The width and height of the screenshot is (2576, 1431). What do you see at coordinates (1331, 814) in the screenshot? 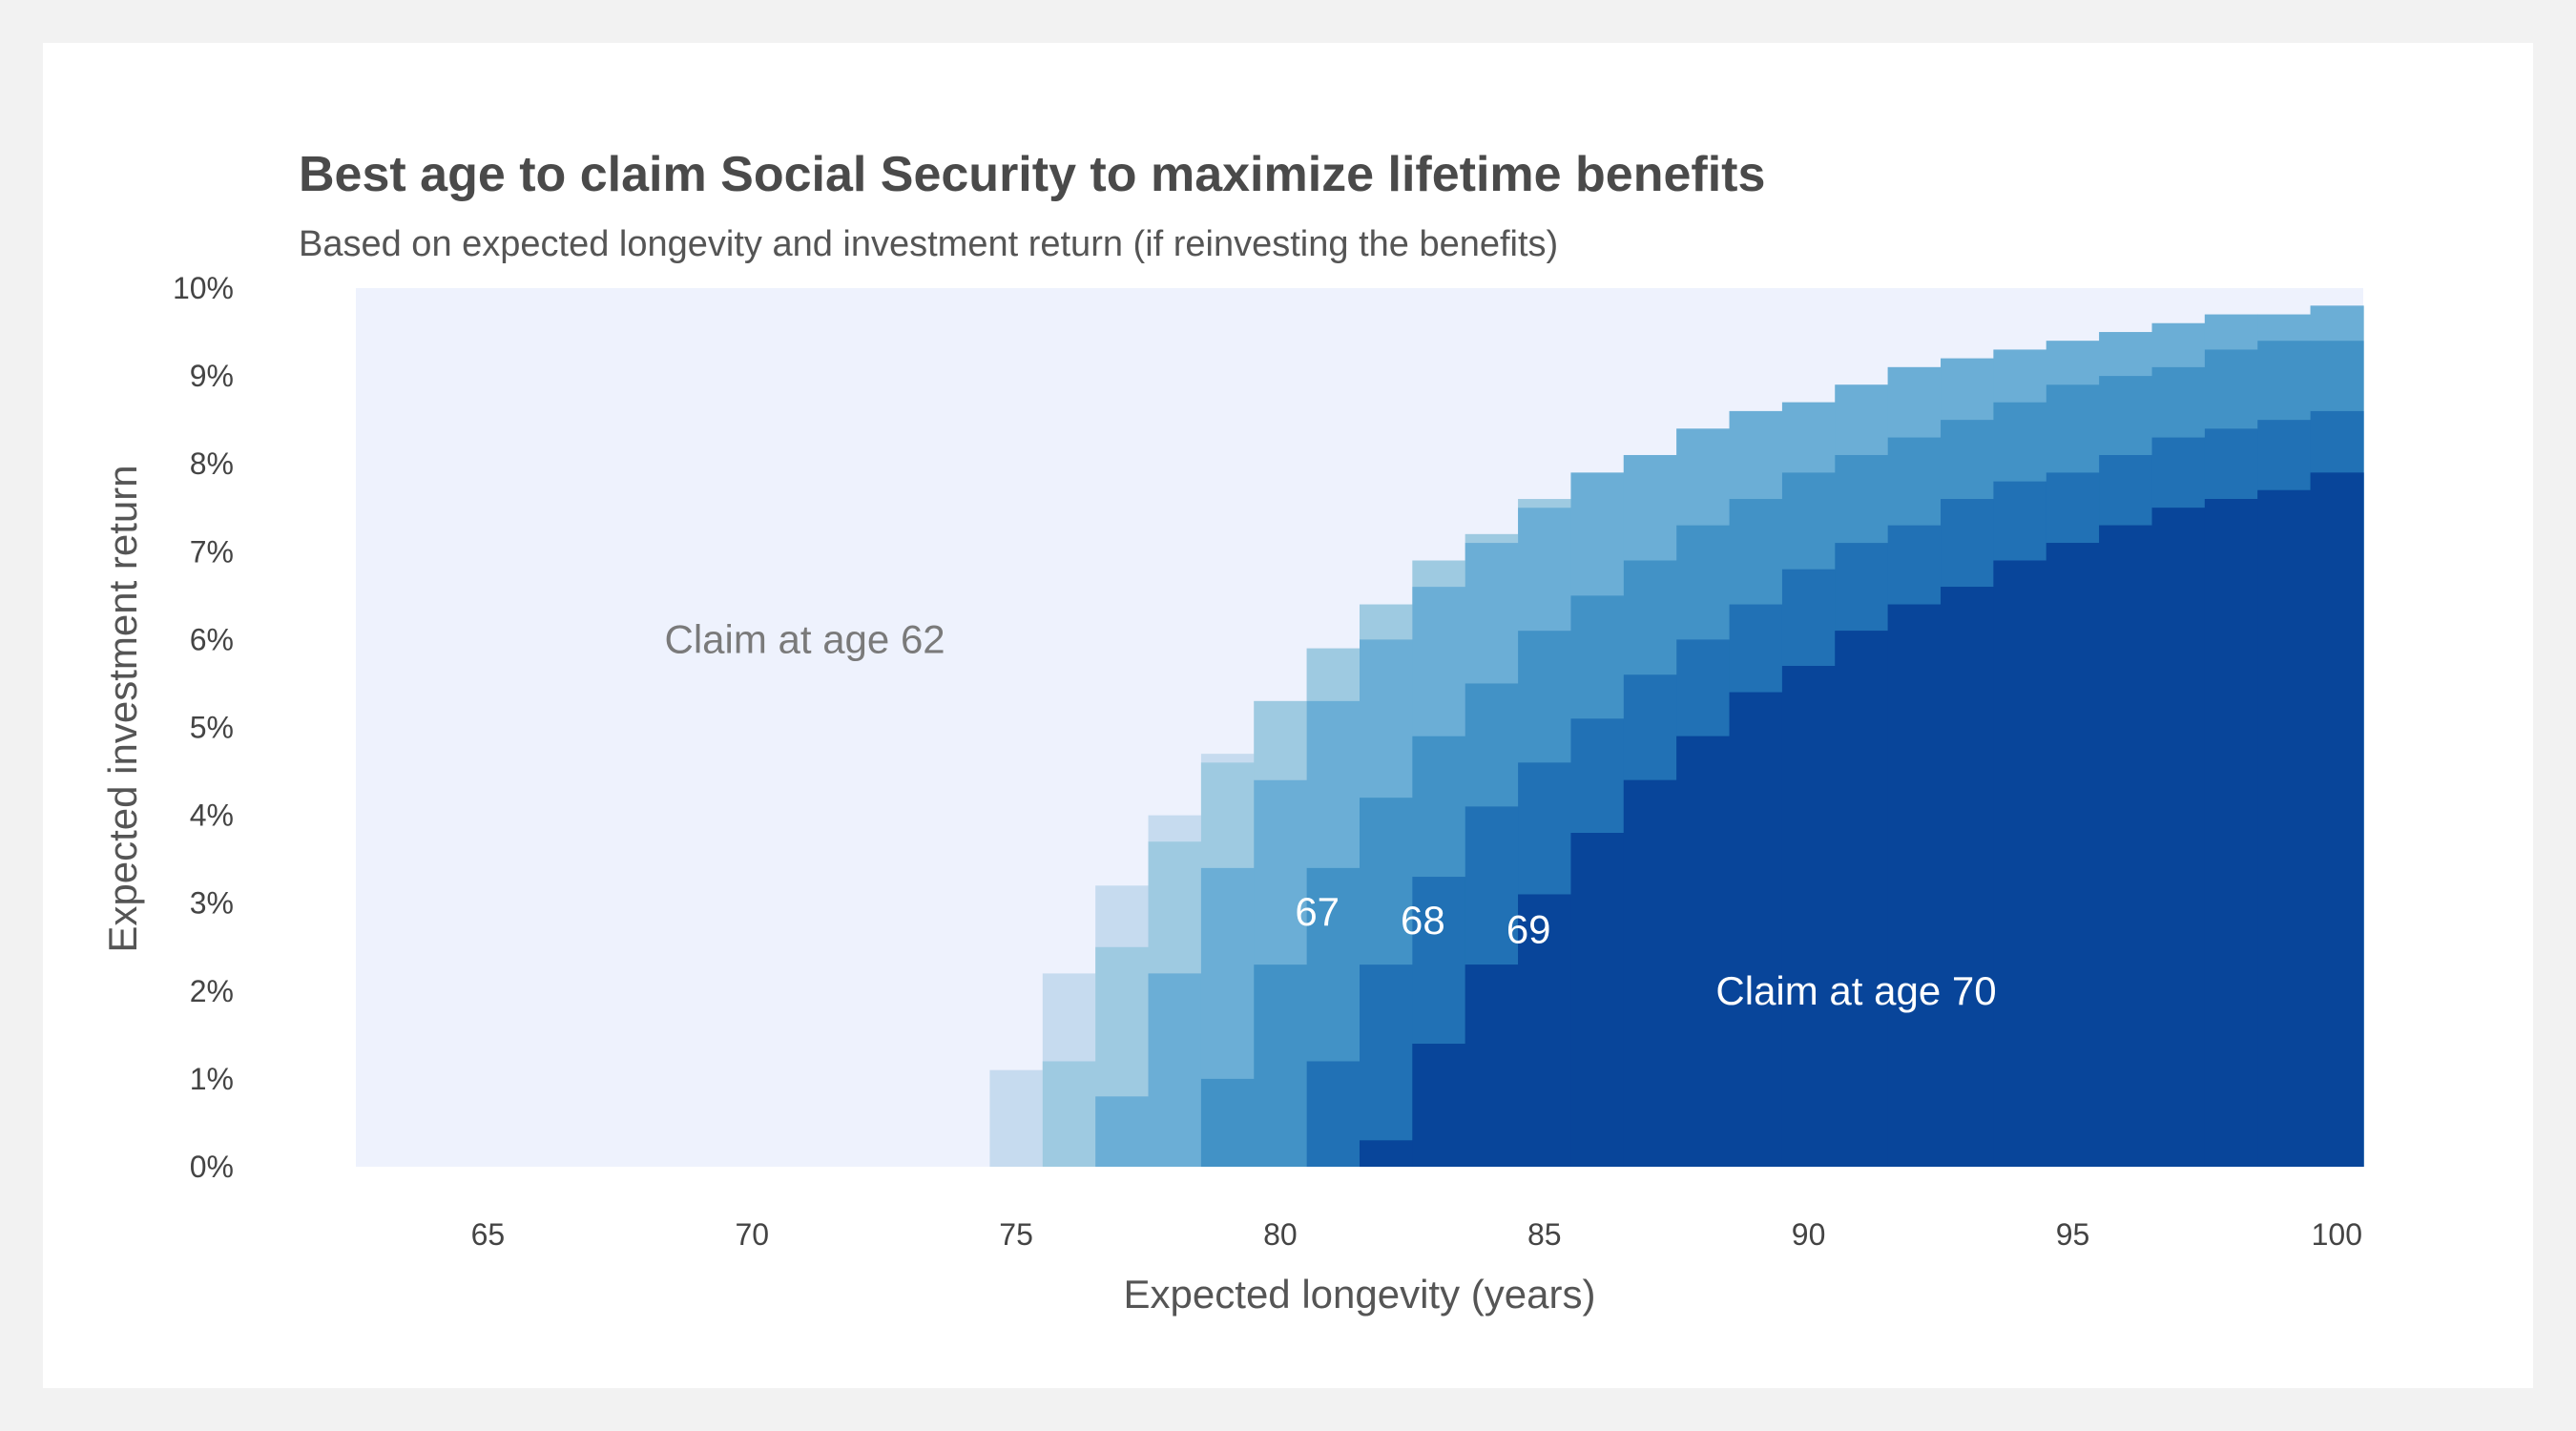
I see `region-annotations: Claim at age 62 67 68 69 Claim at age 70` at bounding box center [1331, 814].